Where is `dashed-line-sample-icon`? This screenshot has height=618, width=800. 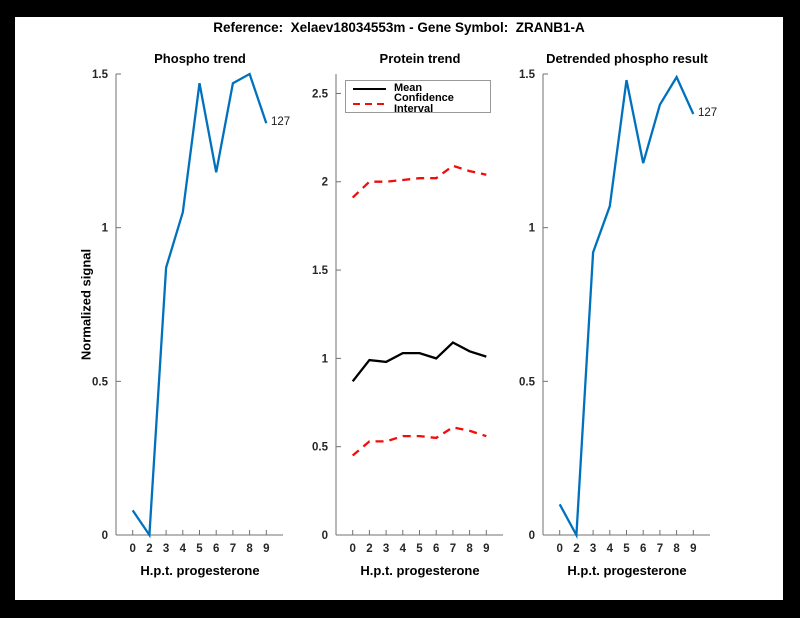 dashed-line-sample-icon is located at coordinates (369, 104).